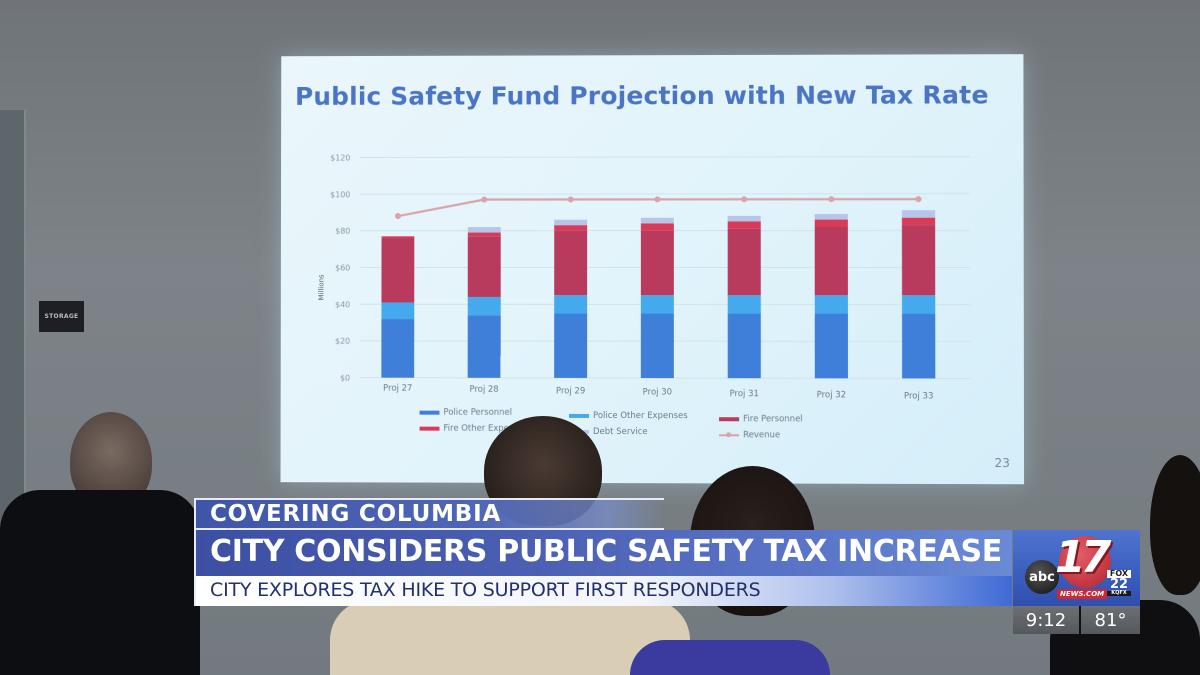  I want to click on x-tick-label: Proj 30, so click(657, 392).